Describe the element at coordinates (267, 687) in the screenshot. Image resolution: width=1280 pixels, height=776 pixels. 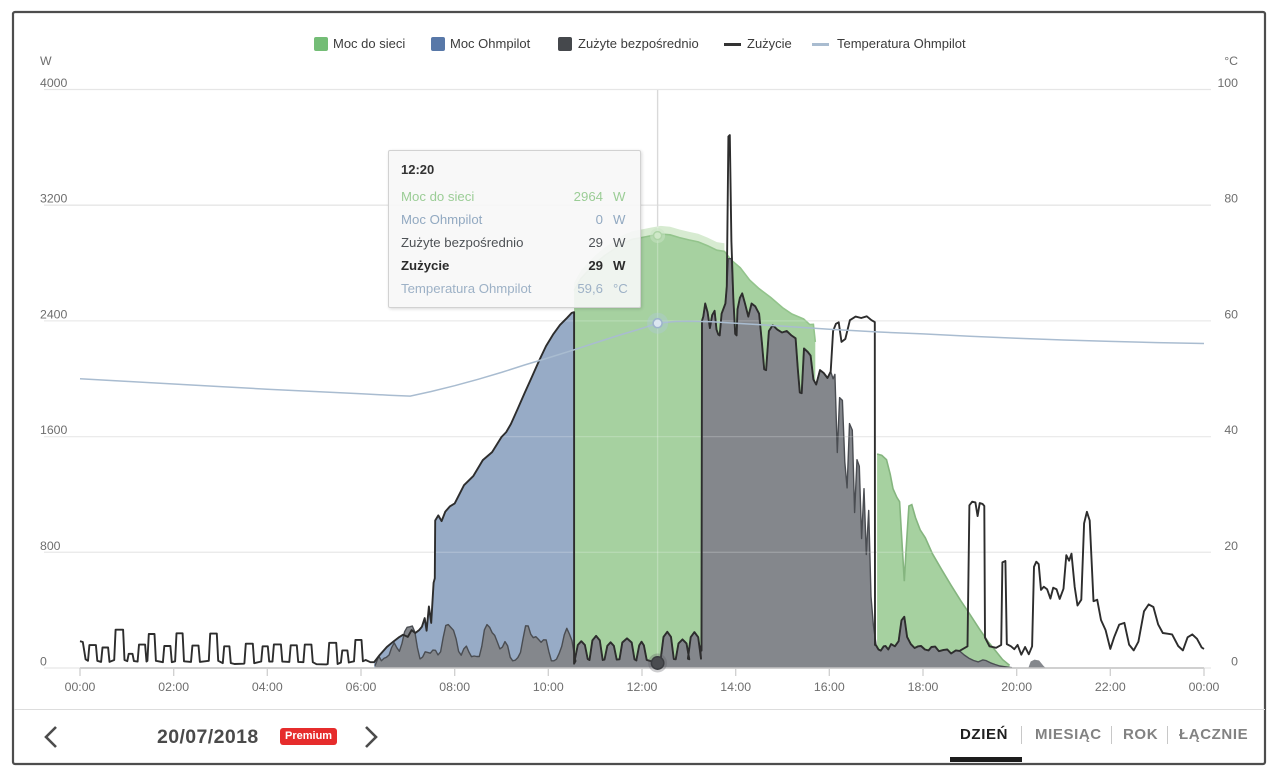
I see `svg-text: 04:00` at that location.